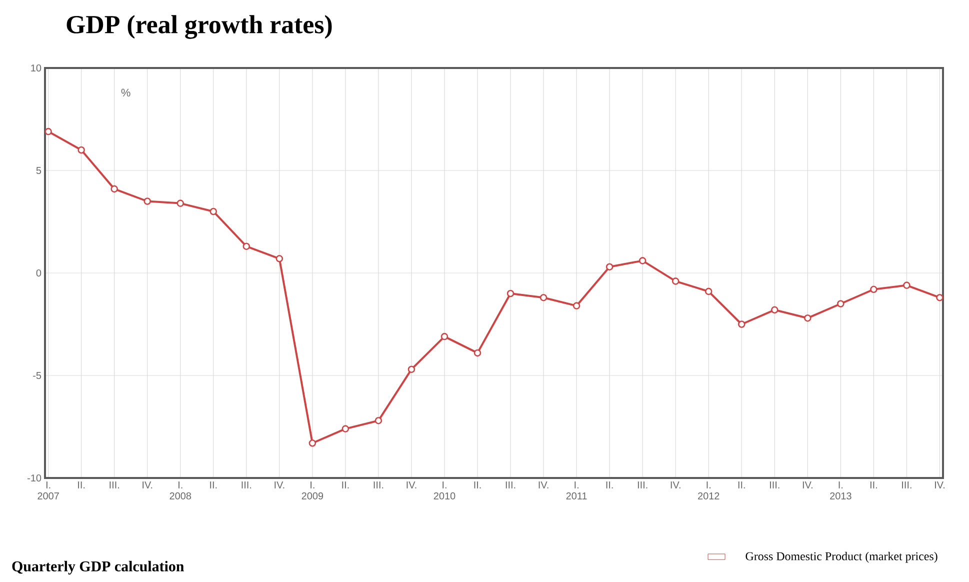  Describe the element at coordinates (576, 491) in the screenshot. I see `x-tick-label: I. 2011` at that location.